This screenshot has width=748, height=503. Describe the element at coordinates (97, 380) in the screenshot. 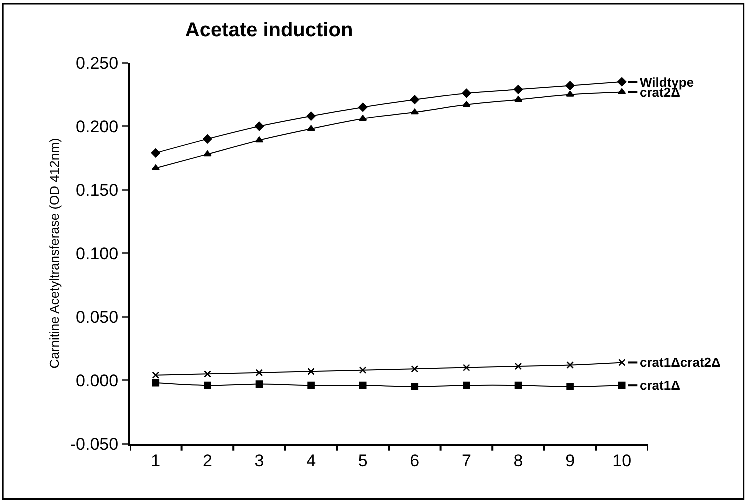

I see `y-tick-label: 0.000` at that location.